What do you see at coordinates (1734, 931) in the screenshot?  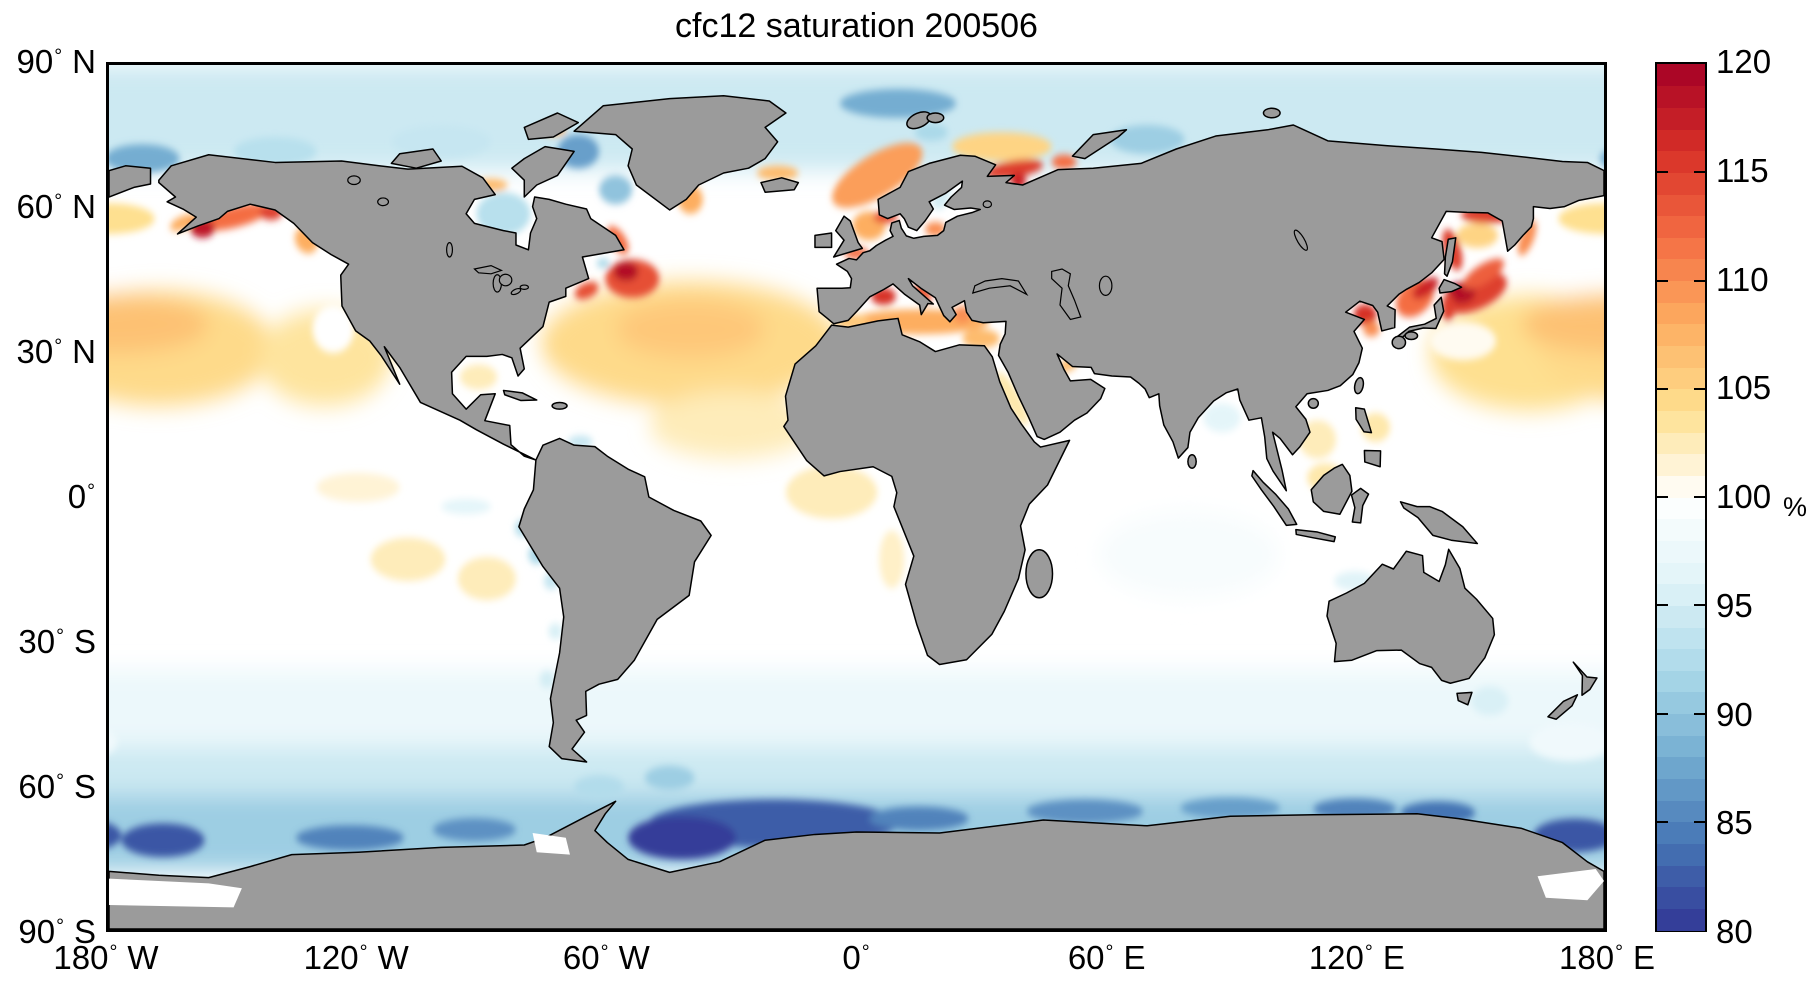 I see `colorbar-tick-label: 80` at bounding box center [1734, 931].